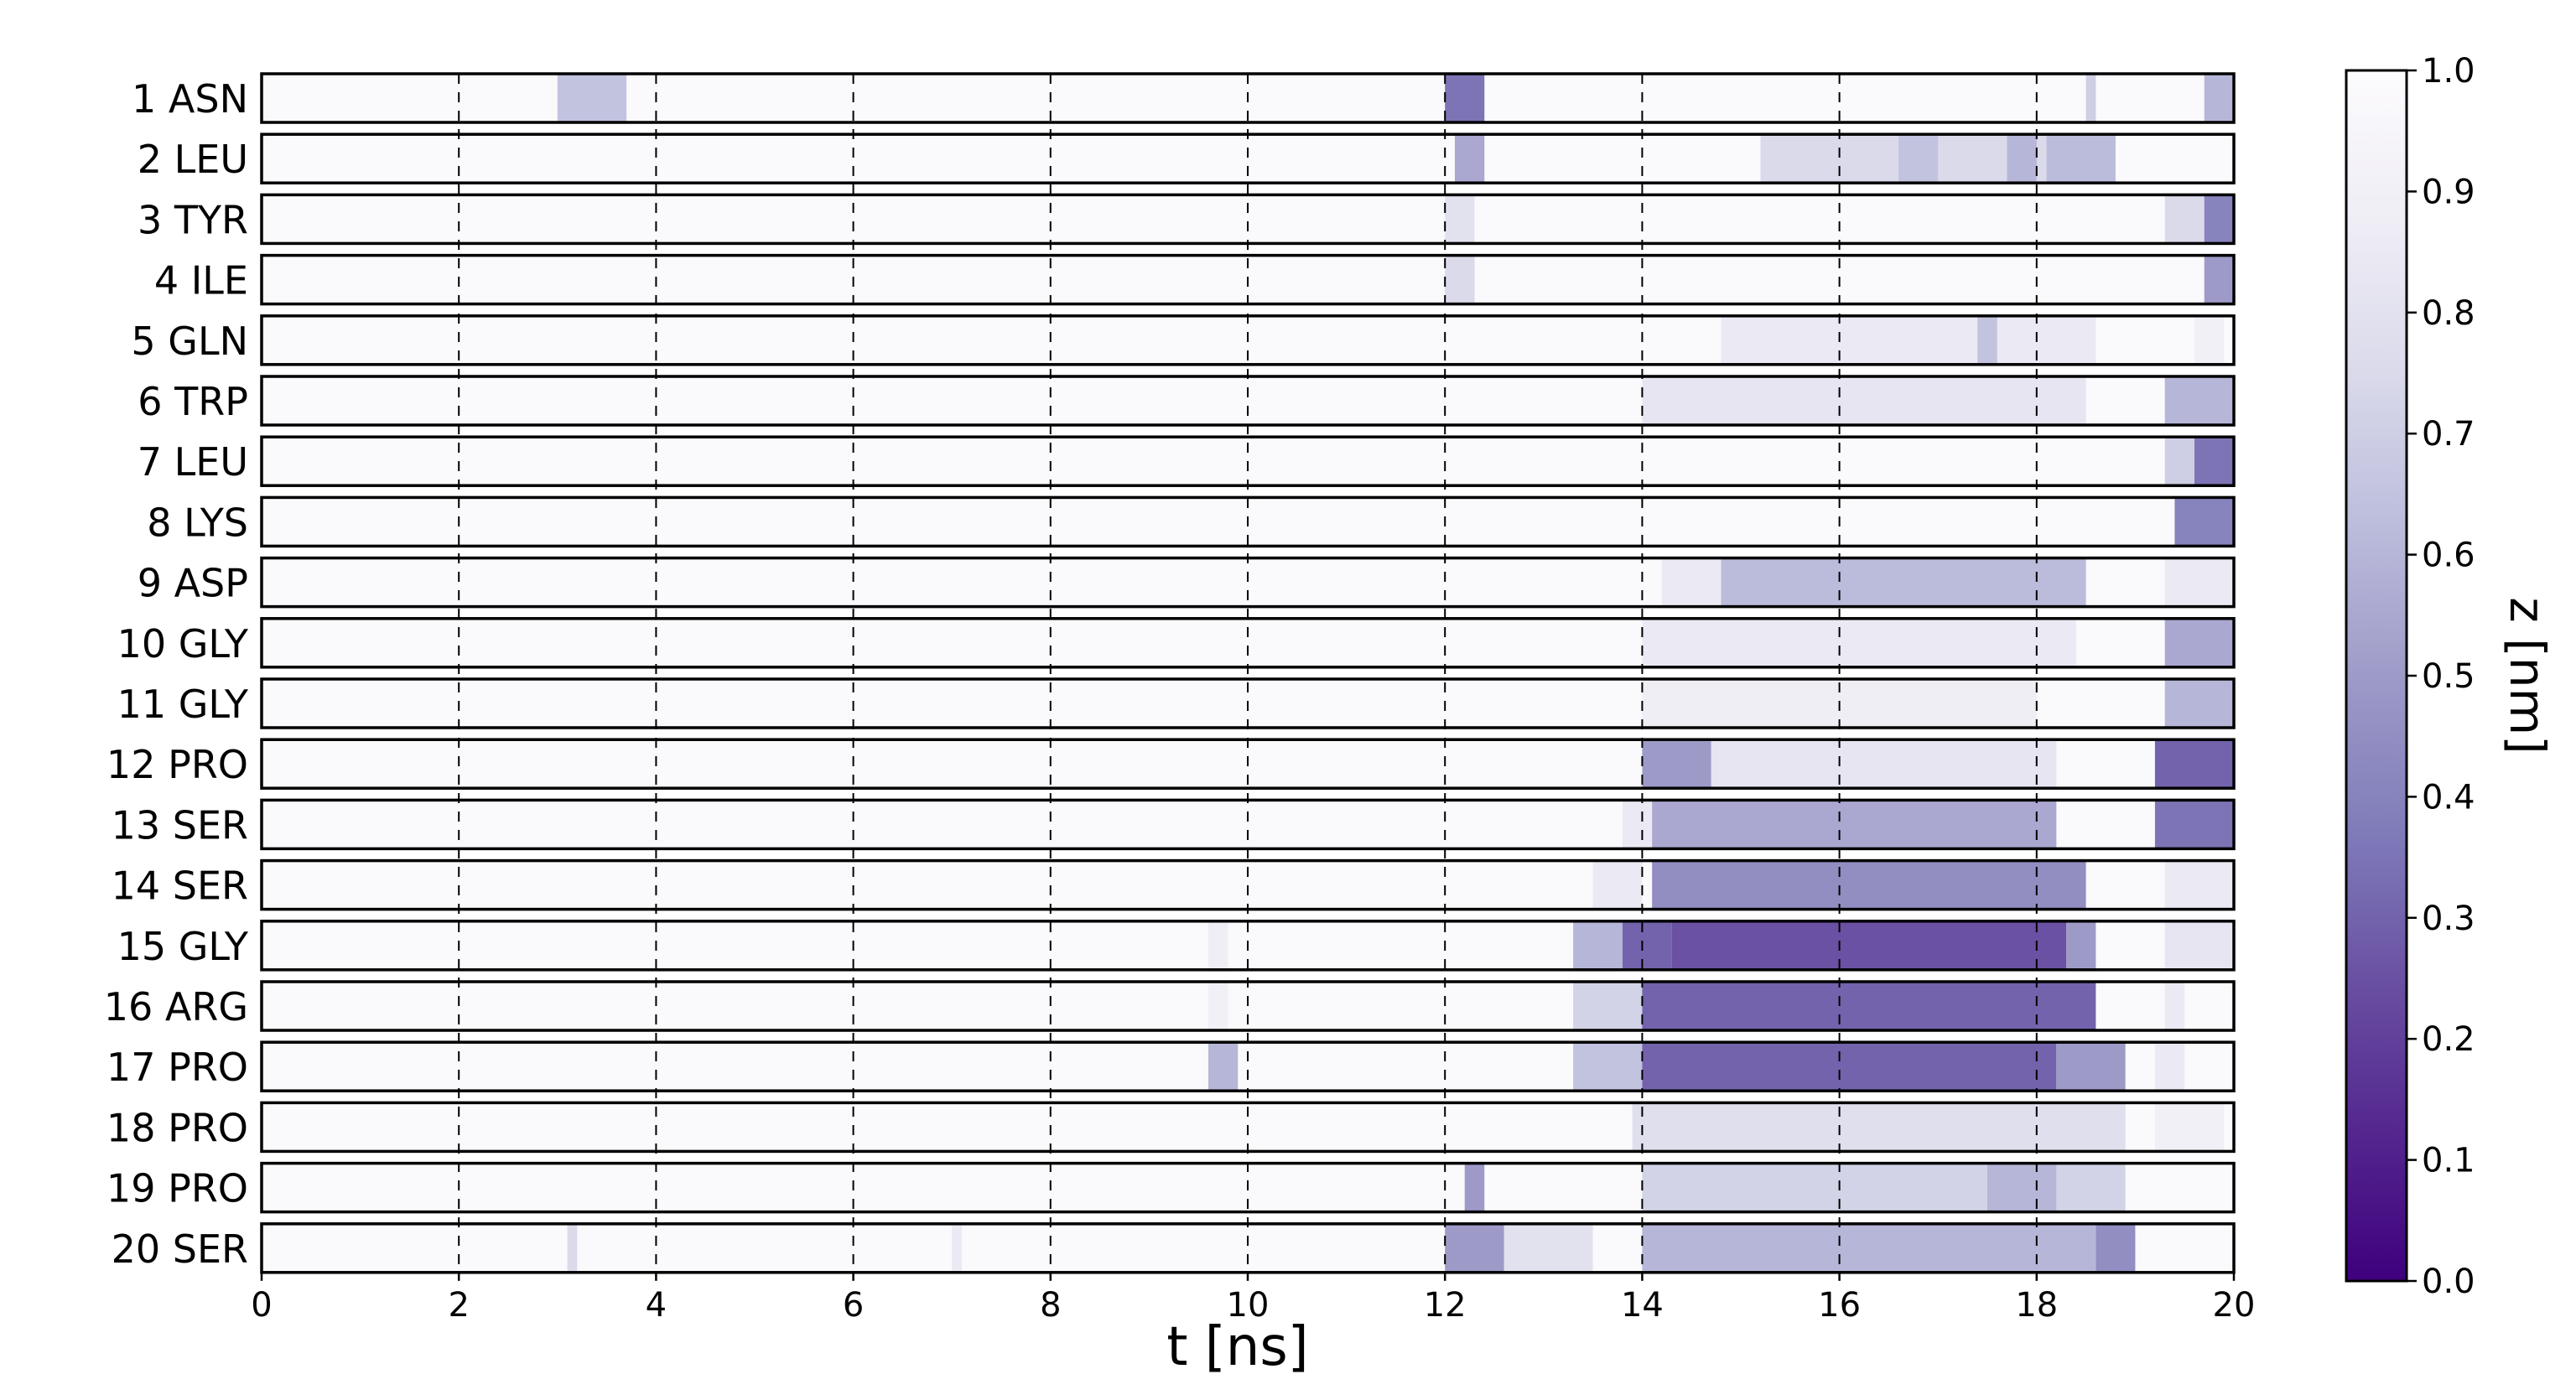 The height and width of the screenshot is (1395, 2576). Describe the element at coordinates (2448, 1161) in the screenshot. I see `colorbar-tick-label: 0.1` at that location.